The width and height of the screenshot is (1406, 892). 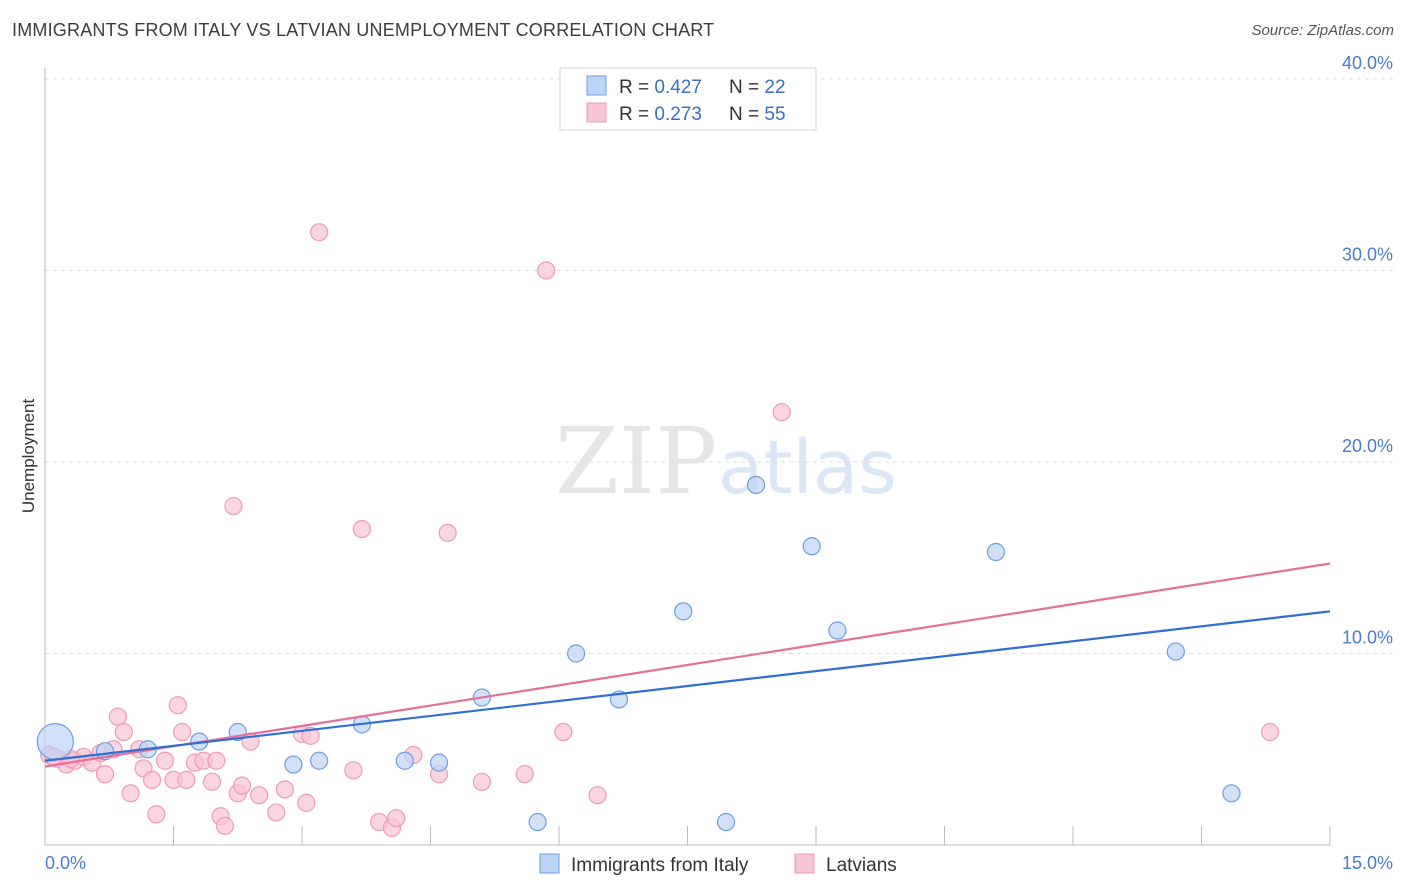 I want to click on svg-text: R = 0.273, so click(x=660, y=114).